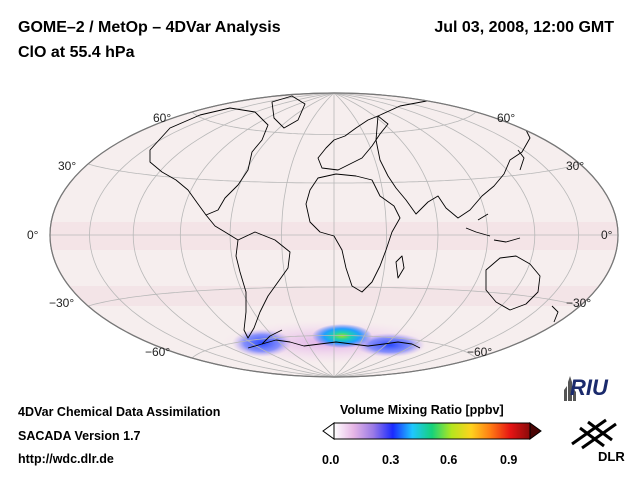 The width and height of the screenshot is (640, 480). I want to click on map-subtitle: ClO at 55.4 hPa, so click(76, 52).